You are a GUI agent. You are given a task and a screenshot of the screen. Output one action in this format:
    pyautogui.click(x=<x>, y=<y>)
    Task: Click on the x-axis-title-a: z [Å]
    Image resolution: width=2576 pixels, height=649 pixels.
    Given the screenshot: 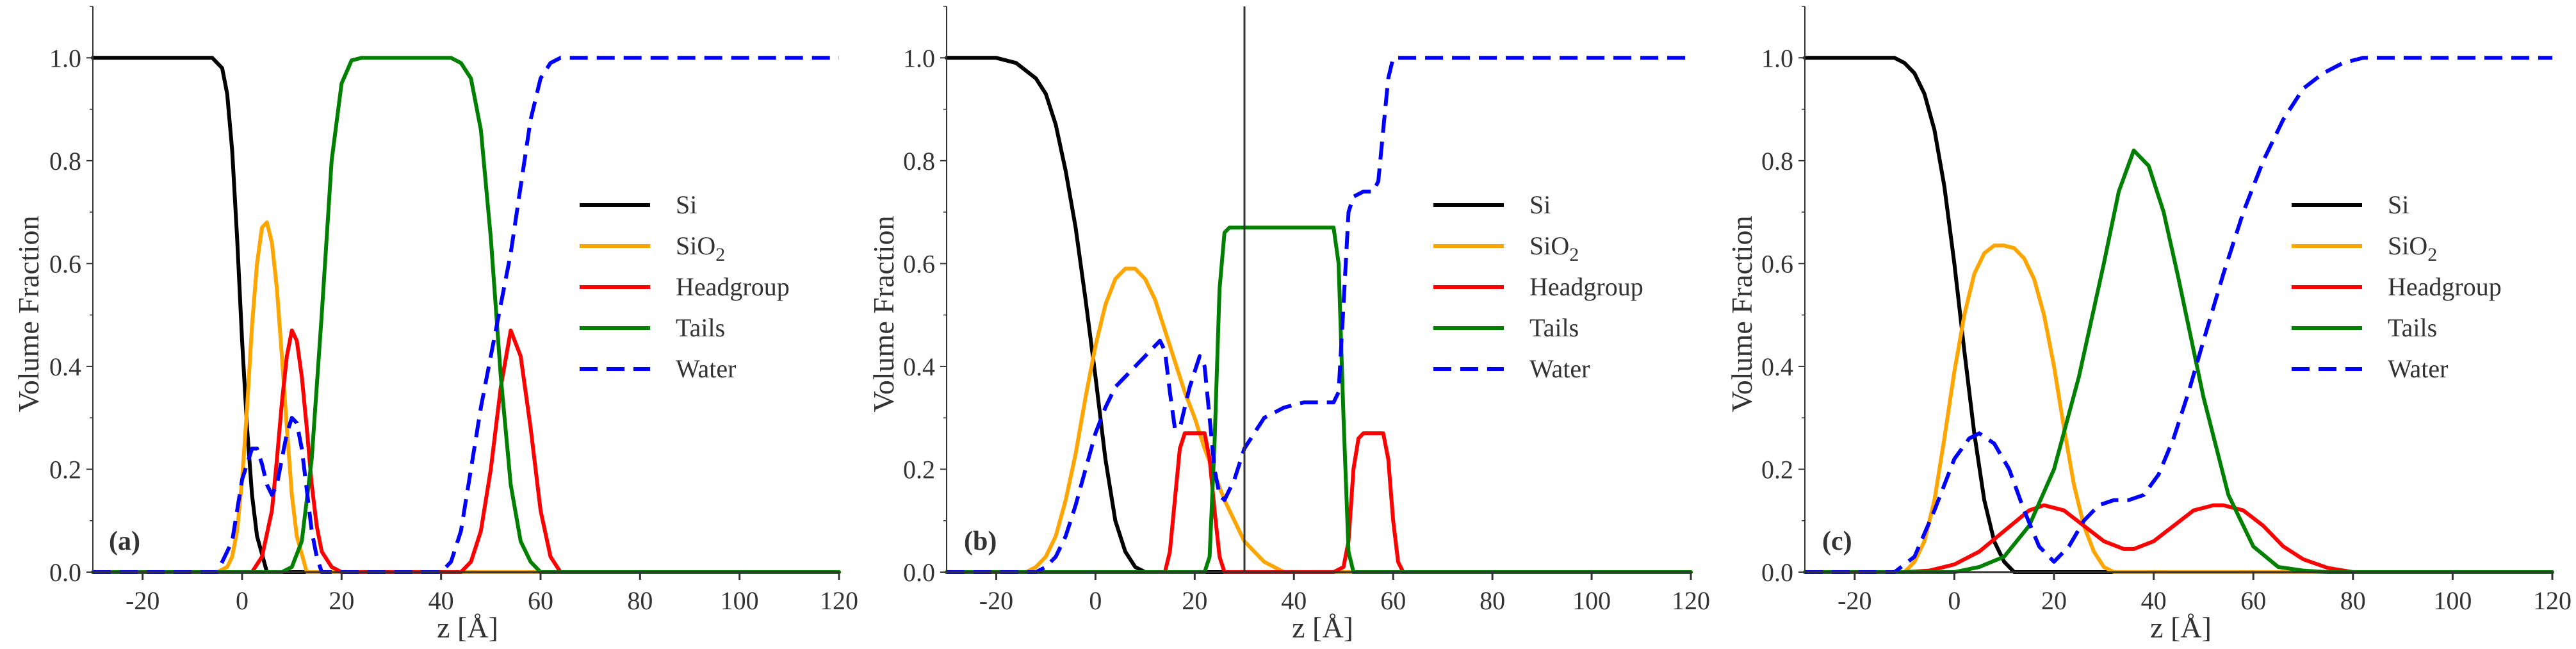 What is the action you would take?
    pyautogui.click(x=467, y=627)
    